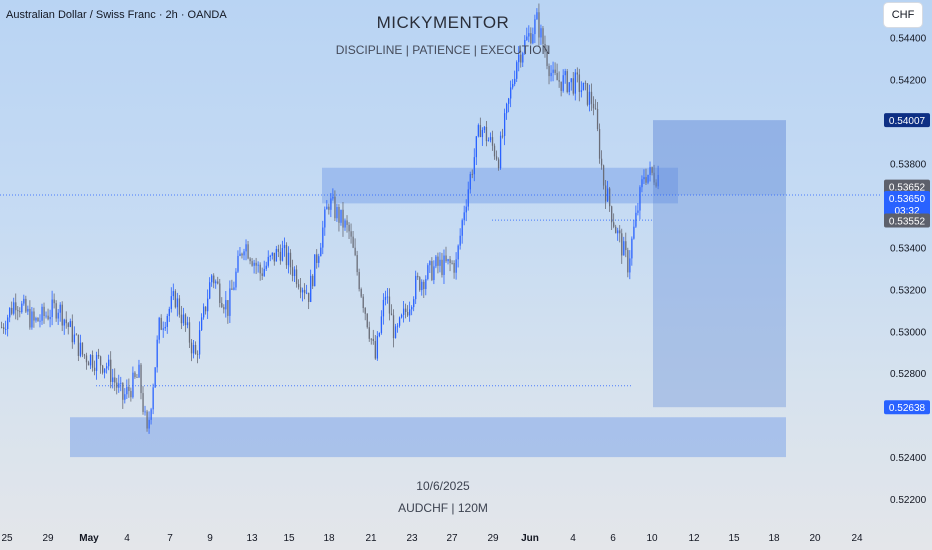  What do you see at coordinates (815, 538) in the screenshot?
I see `x-tick-label: 20` at bounding box center [815, 538].